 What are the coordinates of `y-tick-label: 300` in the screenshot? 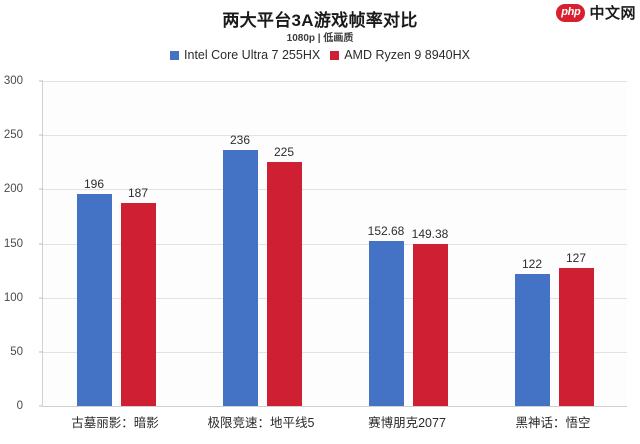 It's located at (13, 81).